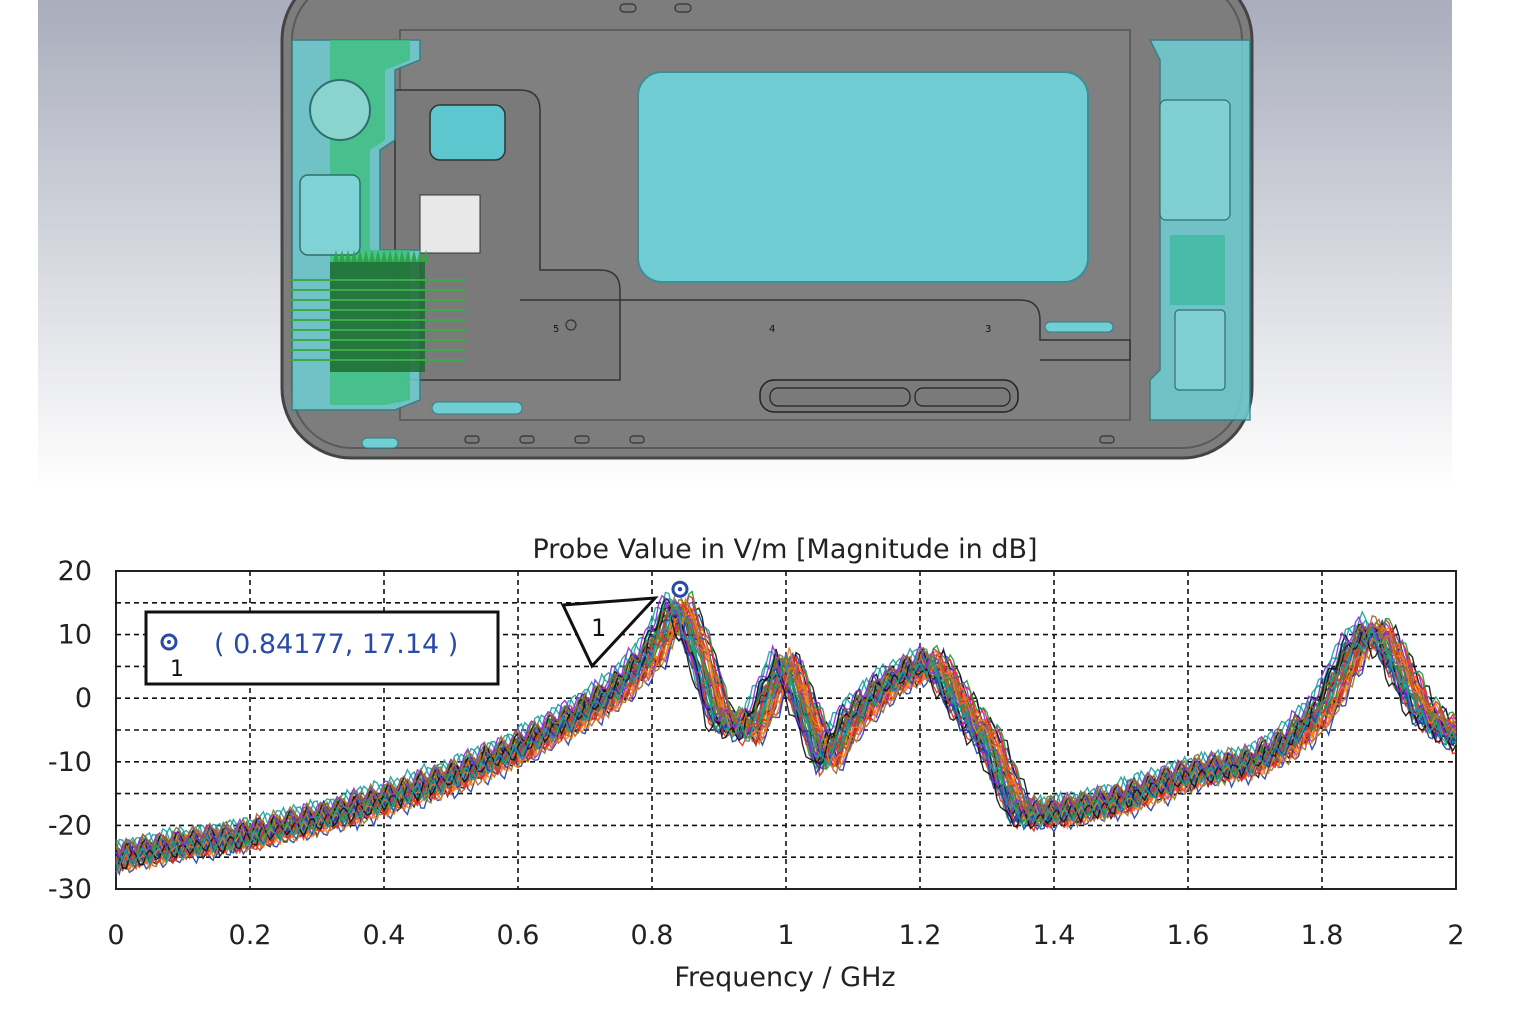 Image resolution: width=1534 pixels, height=1023 pixels. Describe the element at coordinates (70, 825) in the screenshot. I see `y-tick-label: -20` at that location.